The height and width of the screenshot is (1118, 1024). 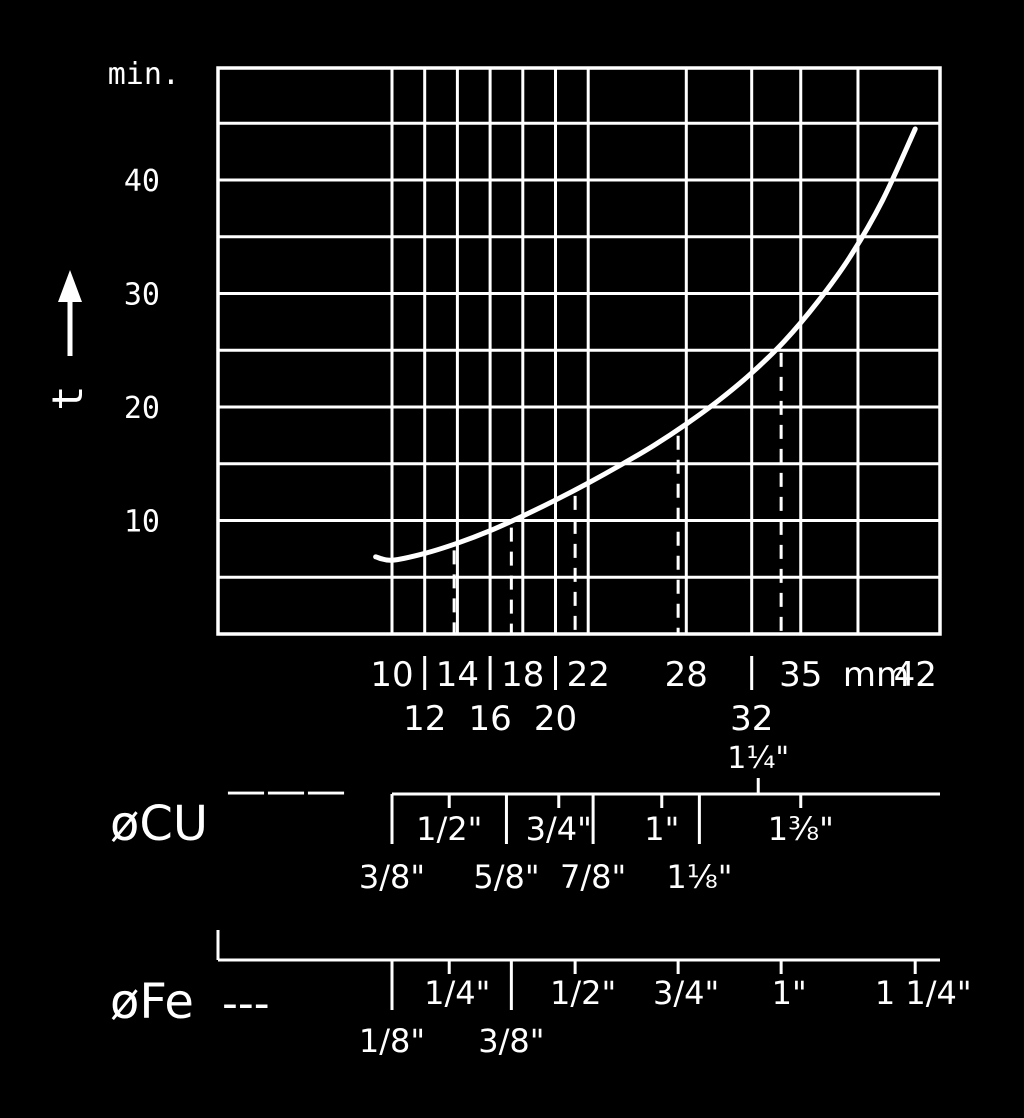 I want to click on scale-label: 1⅜", so click(x=801, y=829).